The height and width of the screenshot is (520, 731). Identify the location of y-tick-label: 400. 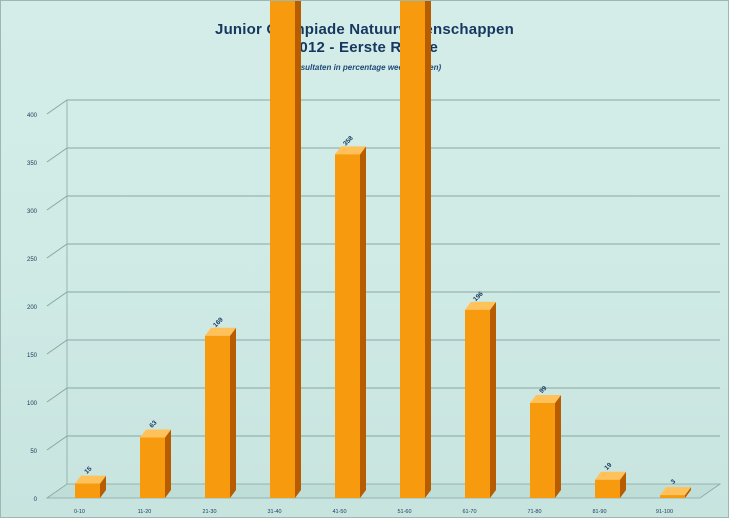
(32, 116).